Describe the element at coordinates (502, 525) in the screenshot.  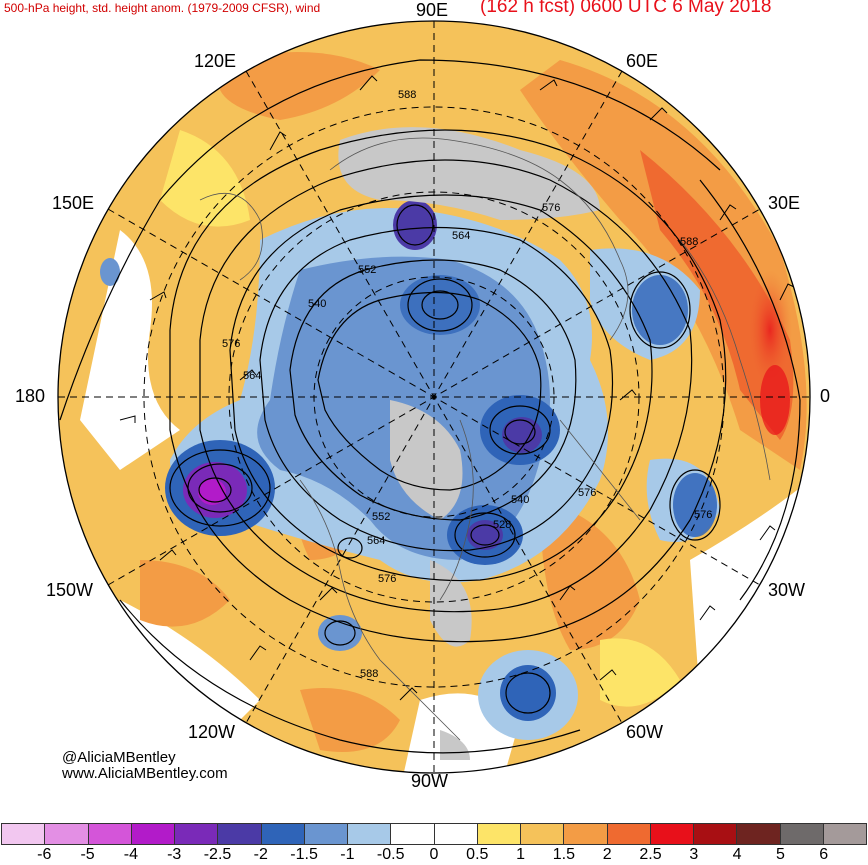
I see `height-label: 528` at that location.